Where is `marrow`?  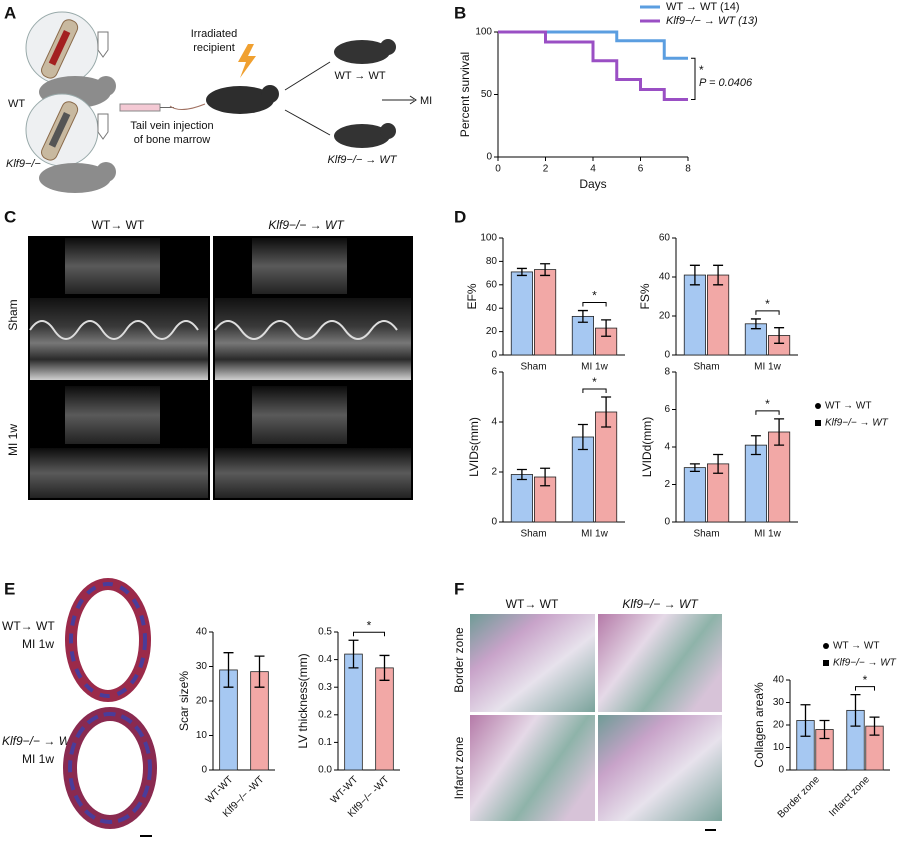 marrow is located at coordinates (59, 129).